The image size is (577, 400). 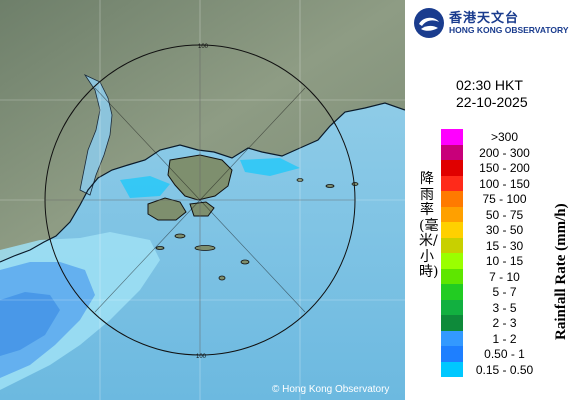 What do you see at coordinates (504, 323) in the screenshot?
I see `legend-label: 2 - 3` at bounding box center [504, 323].